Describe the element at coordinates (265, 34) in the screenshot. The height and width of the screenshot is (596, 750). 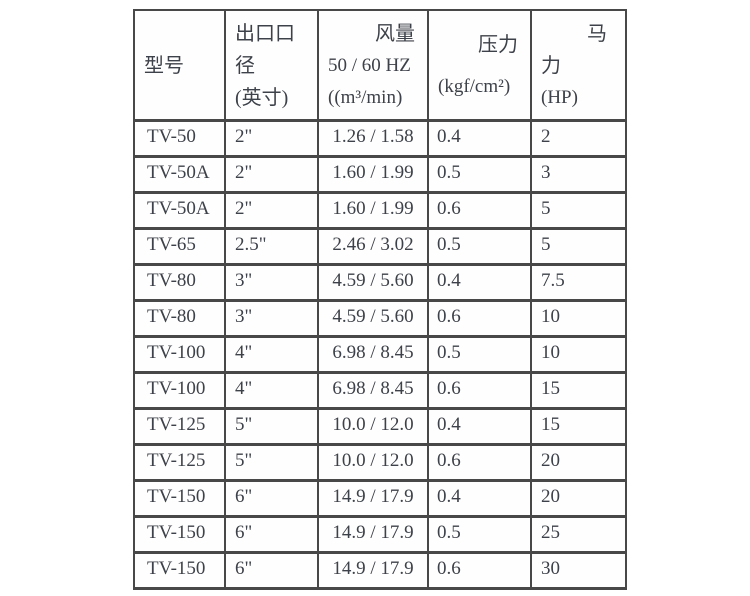
I see `header-line: 出口口` at that location.